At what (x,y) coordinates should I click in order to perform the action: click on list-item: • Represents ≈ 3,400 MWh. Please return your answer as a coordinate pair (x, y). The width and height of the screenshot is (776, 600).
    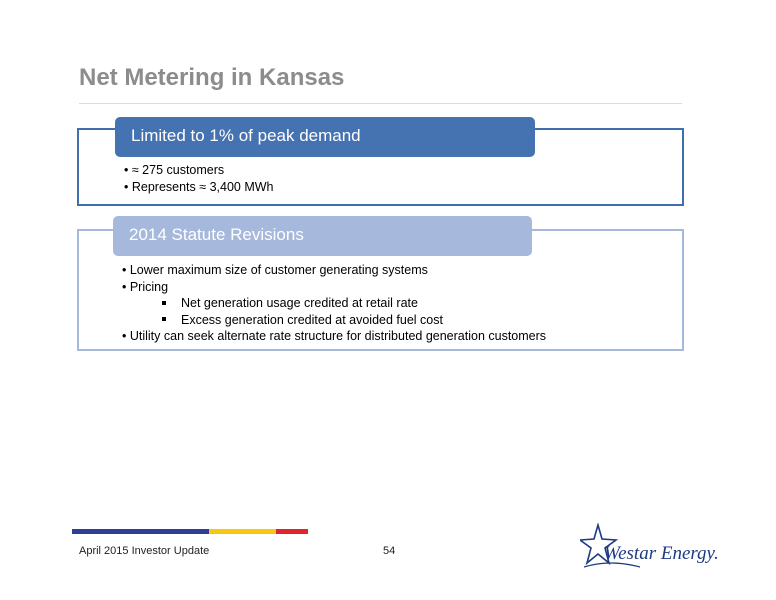
    Looking at the image, I should click on (199, 186).